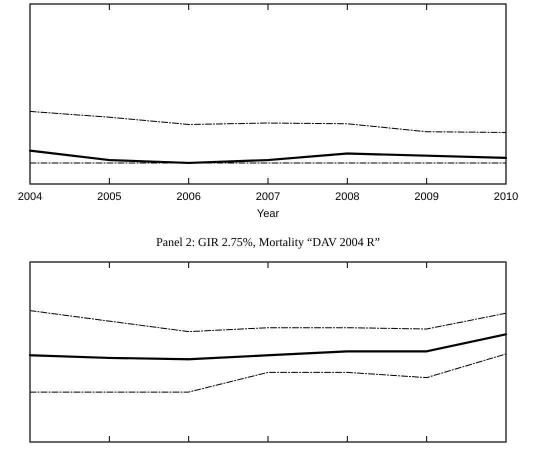 The width and height of the screenshot is (536, 454). What do you see at coordinates (426, 197) in the screenshot?
I see `x-tick-label: 2009` at bounding box center [426, 197].